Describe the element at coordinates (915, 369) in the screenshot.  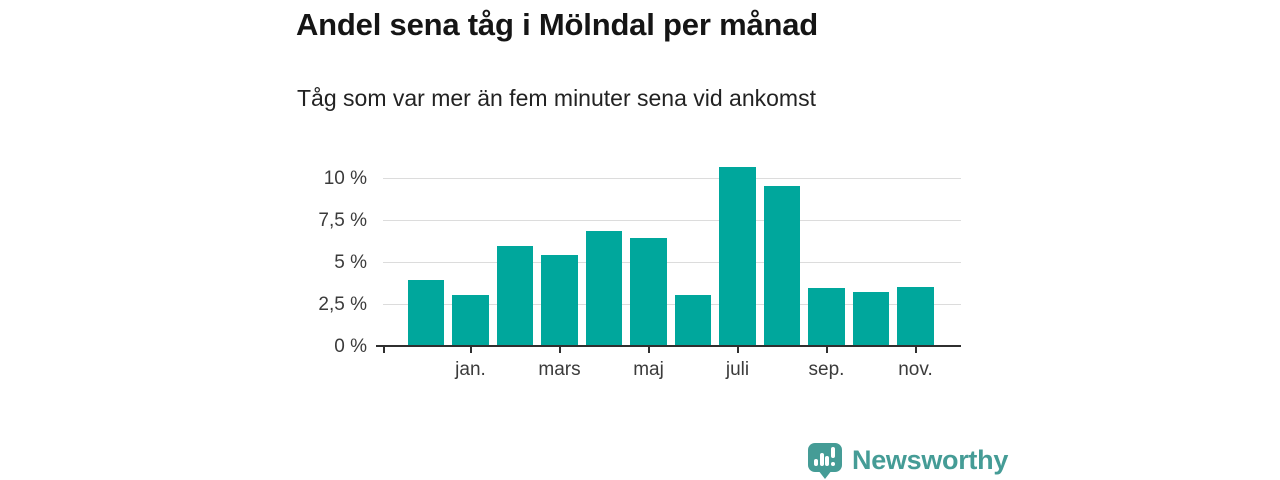
I see `x-tick-label: nov.` at that location.